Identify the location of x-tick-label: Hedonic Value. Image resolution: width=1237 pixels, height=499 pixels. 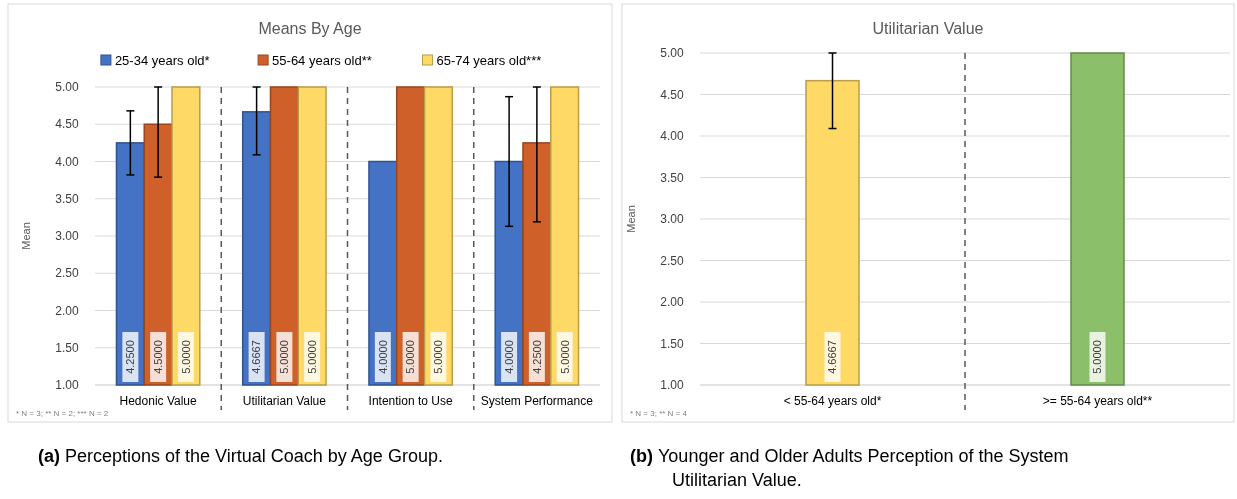
(158, 401).